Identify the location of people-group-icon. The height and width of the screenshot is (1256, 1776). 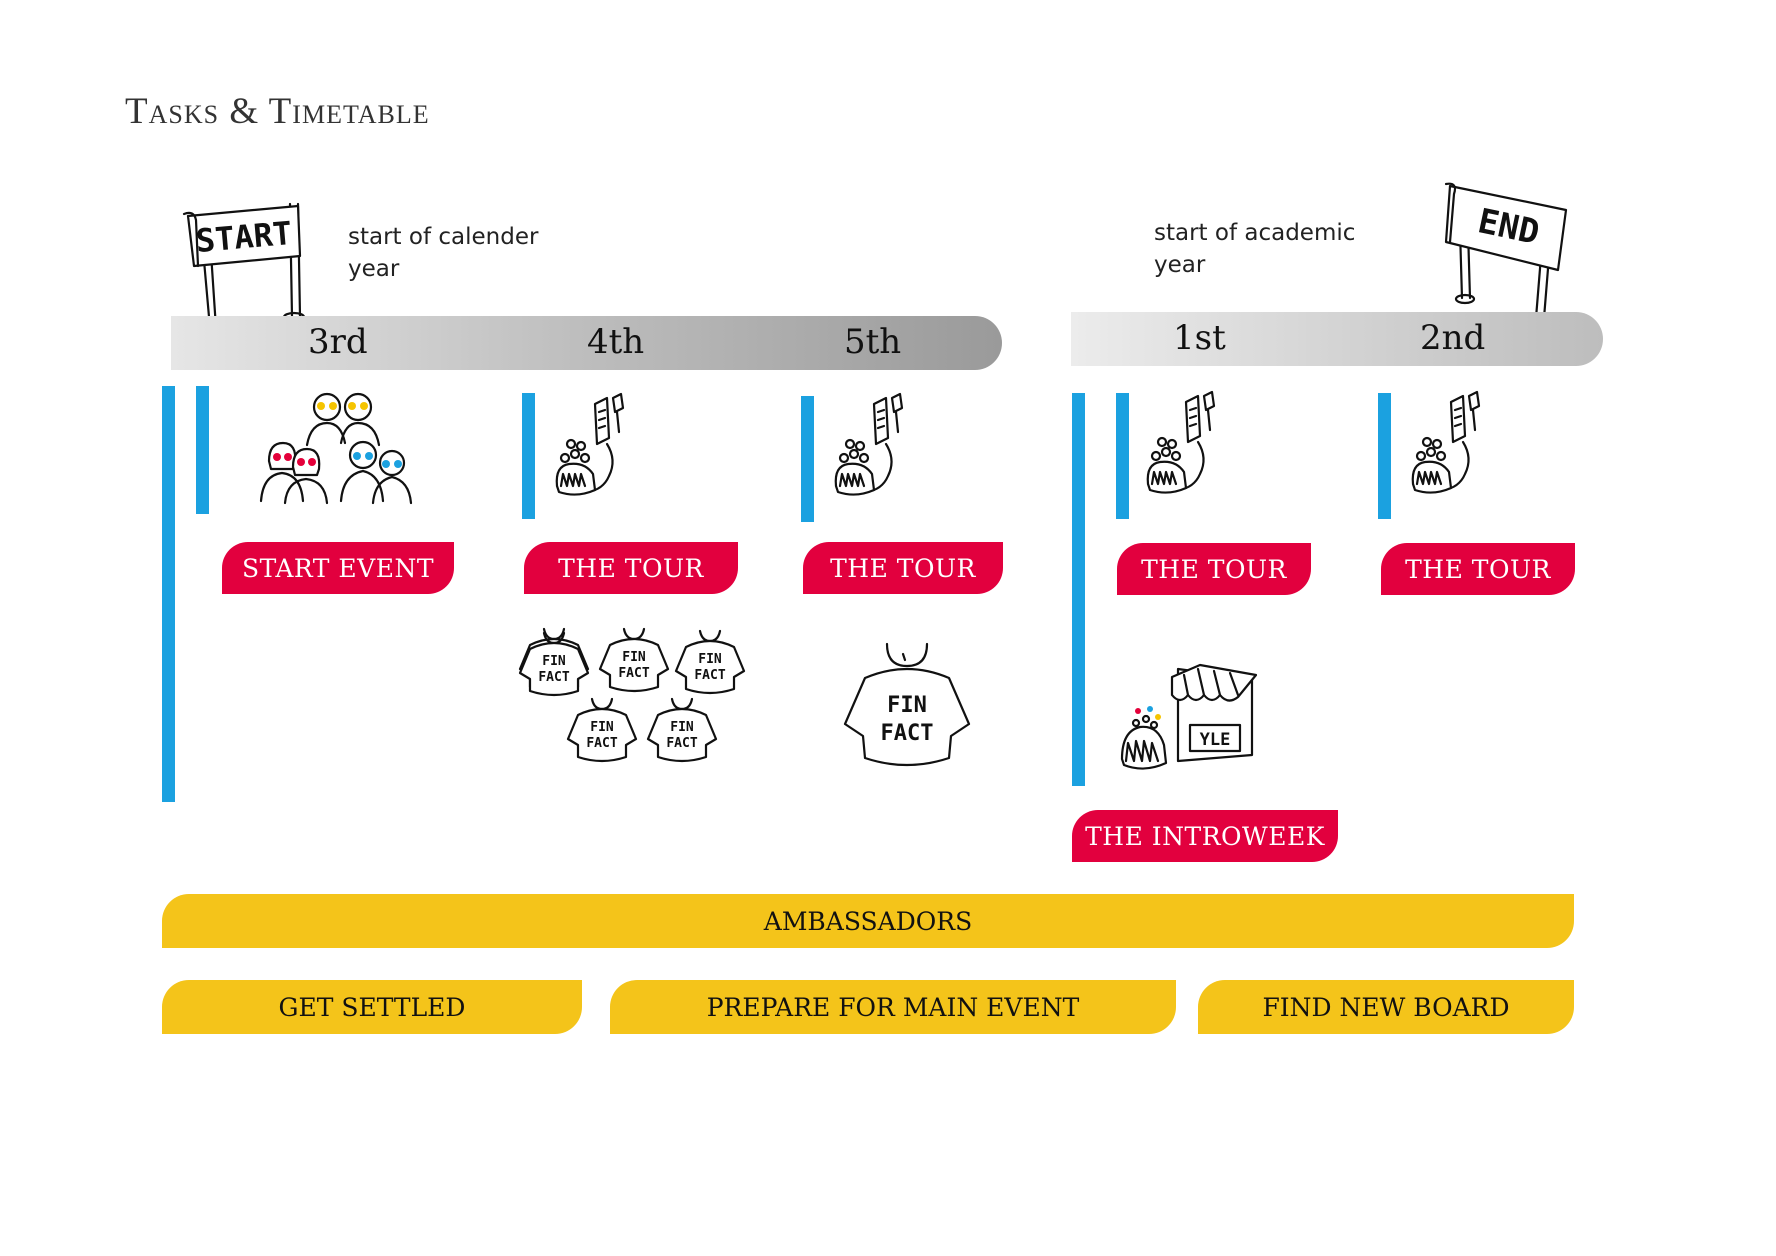
(336, 448).